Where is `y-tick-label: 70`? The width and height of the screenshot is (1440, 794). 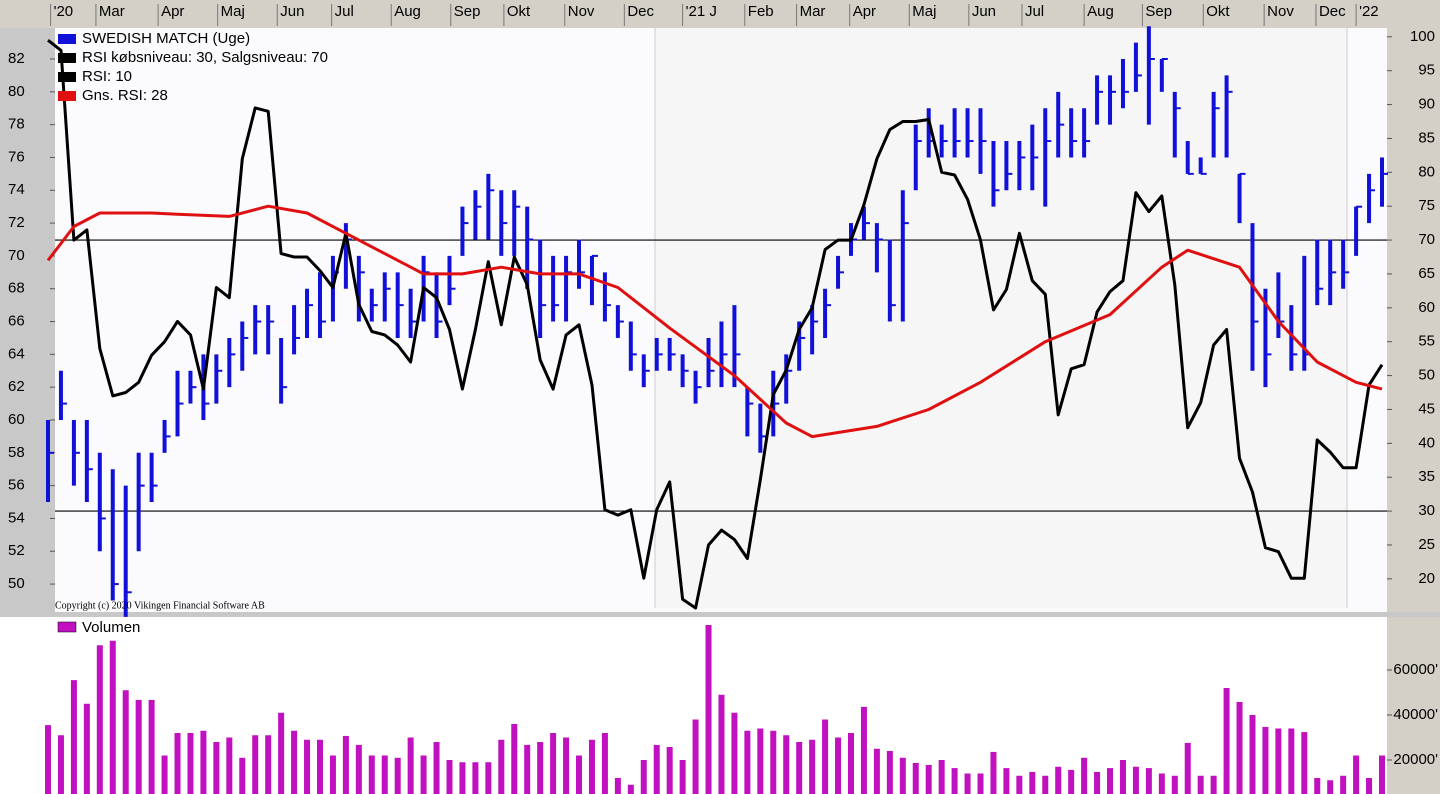 y-tick-label: 70 is located at coordinates (16, 255).